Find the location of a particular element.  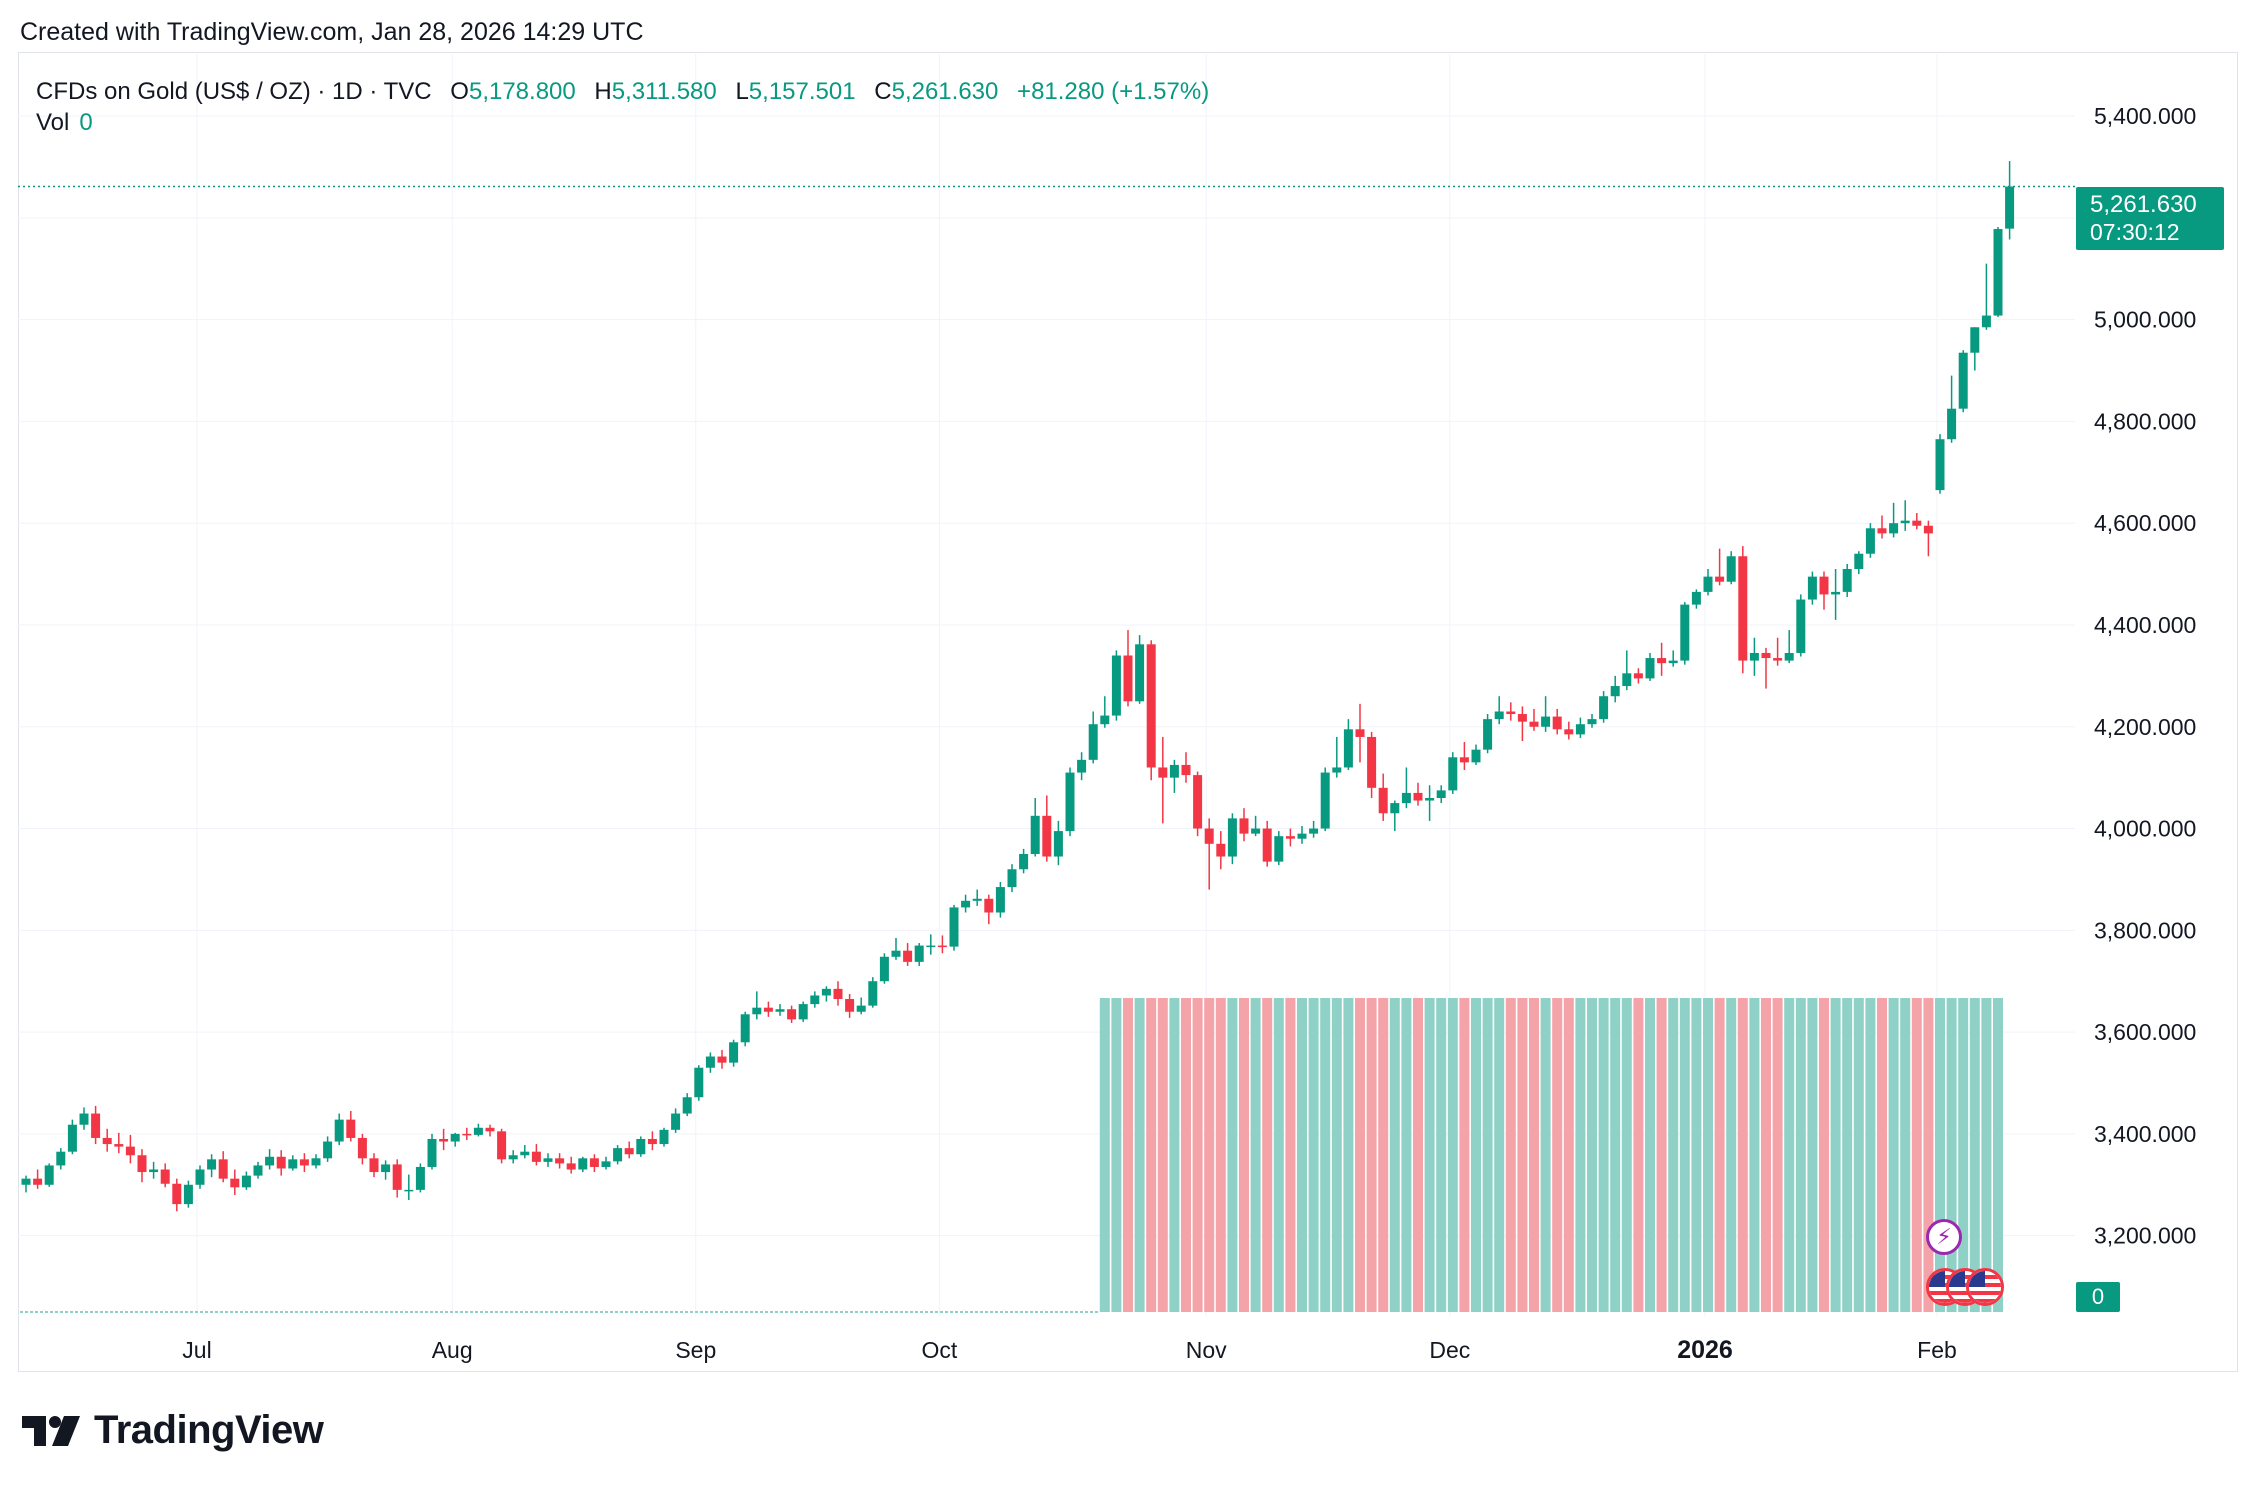

y-tick-label: 4,600.000 is located at coordinates (2145, 523).